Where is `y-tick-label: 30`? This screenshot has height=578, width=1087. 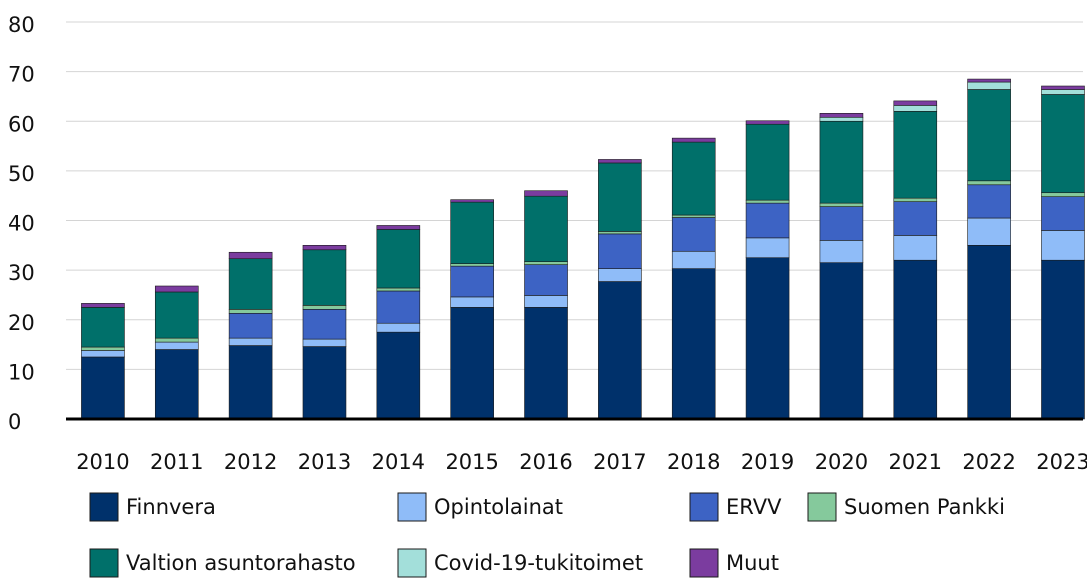
y-tick-label: 30 is located at coordinates (21, 273).